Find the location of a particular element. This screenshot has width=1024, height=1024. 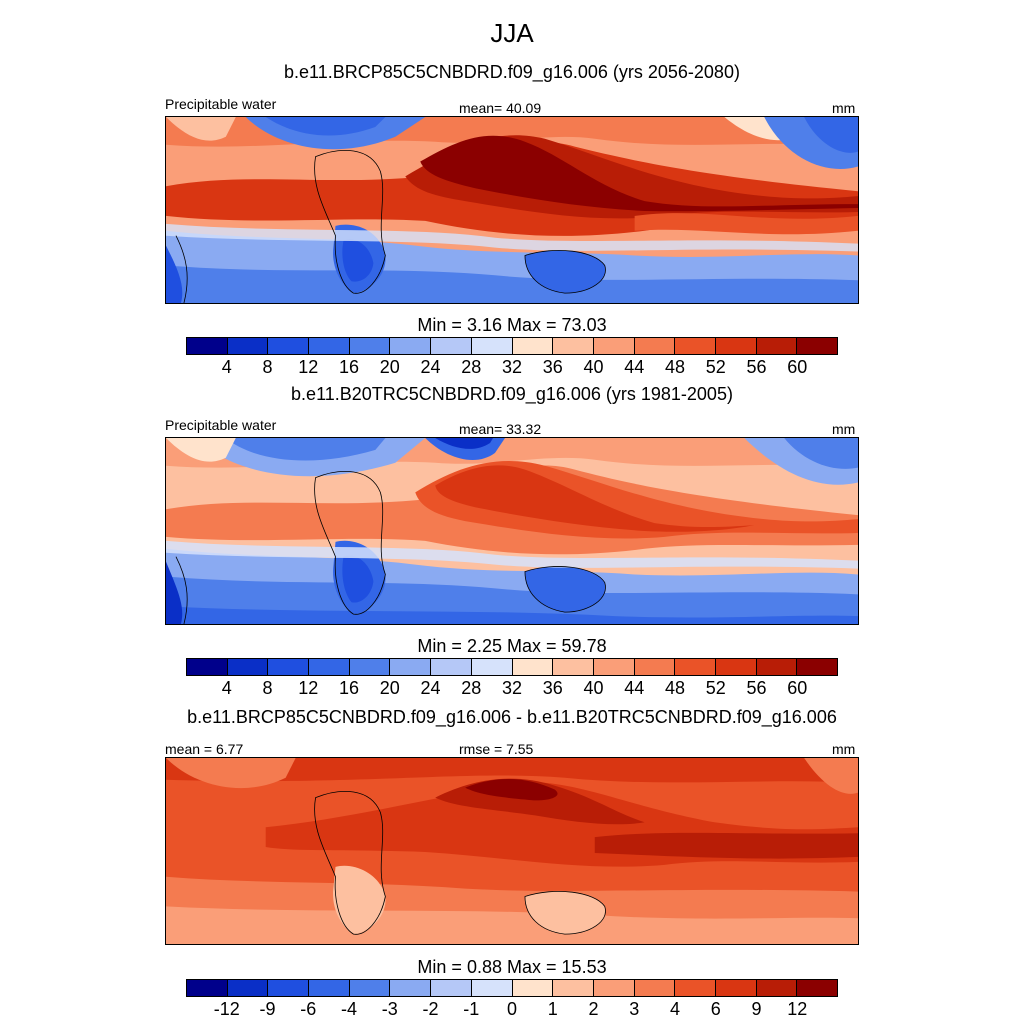

colorbar-tick-label: -3 is located at coordinates (389, 1009).